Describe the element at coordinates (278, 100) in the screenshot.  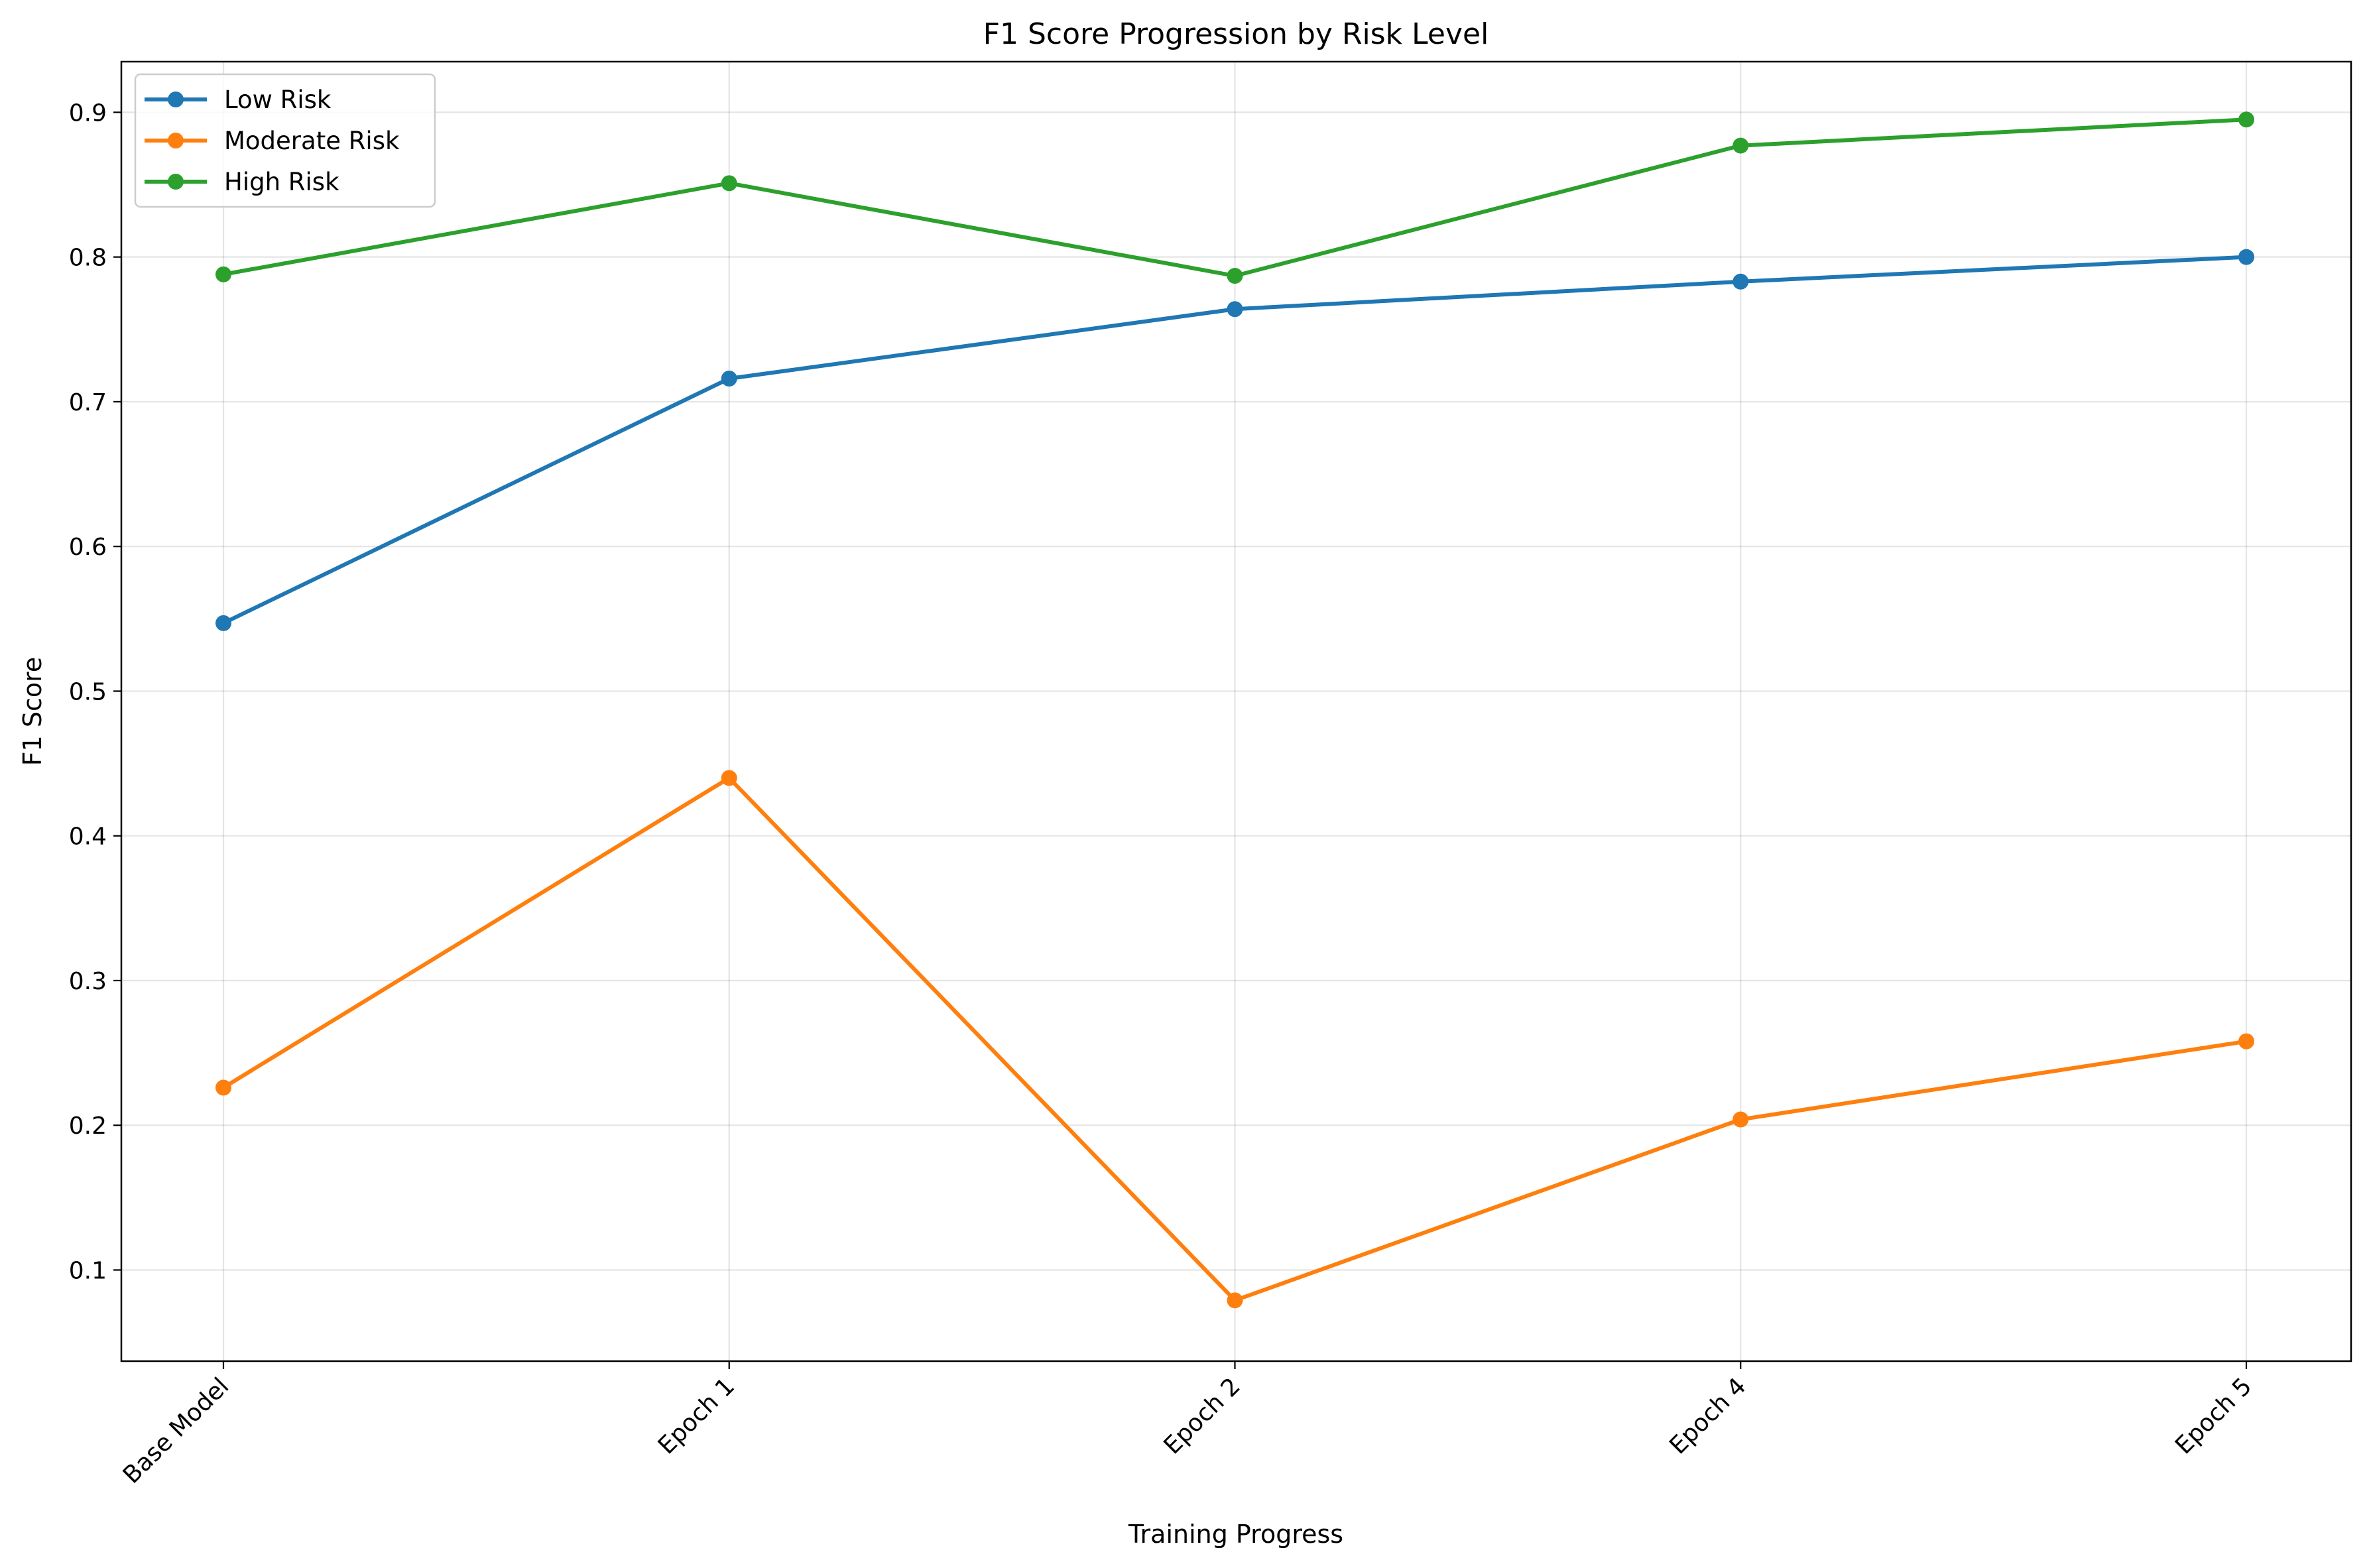
I see `legend-label: Low Risk` at that location.